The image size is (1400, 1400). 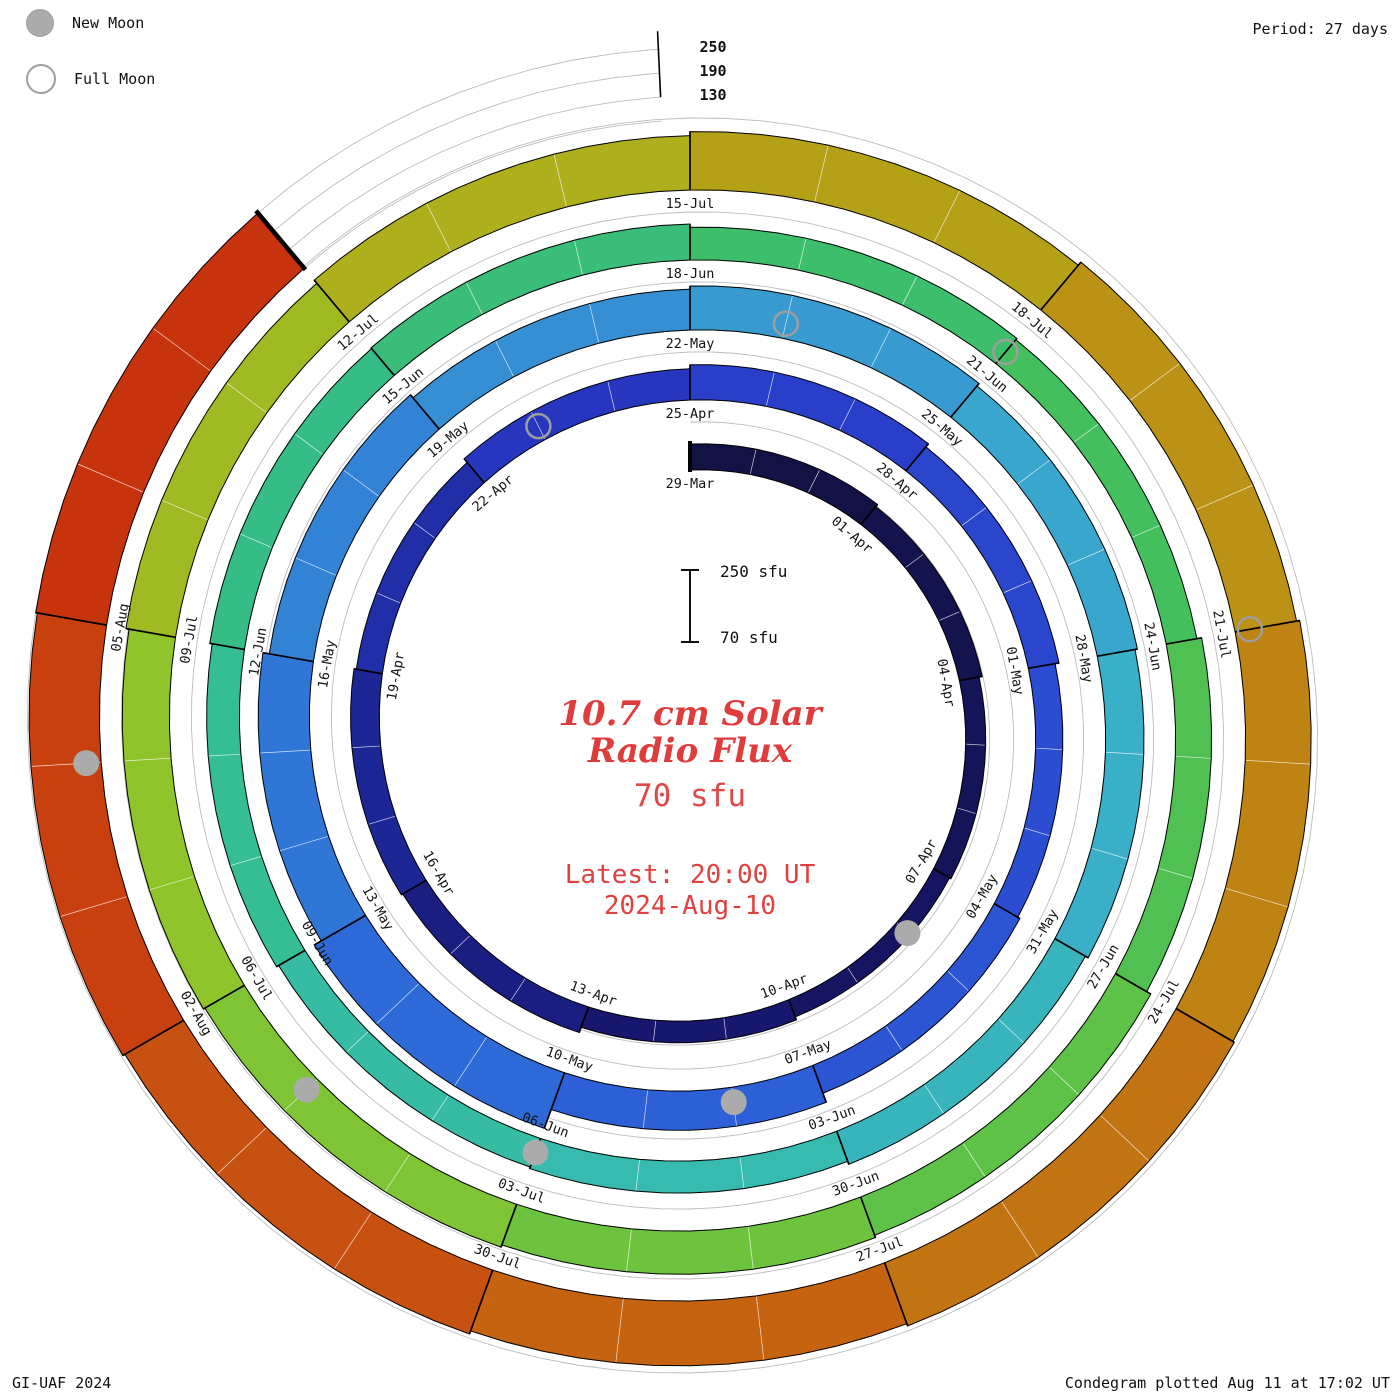 What do you see at coordinates (41, 79) in the screenshot?
I see `full-moon-icon` at bounding box center [41, 79].